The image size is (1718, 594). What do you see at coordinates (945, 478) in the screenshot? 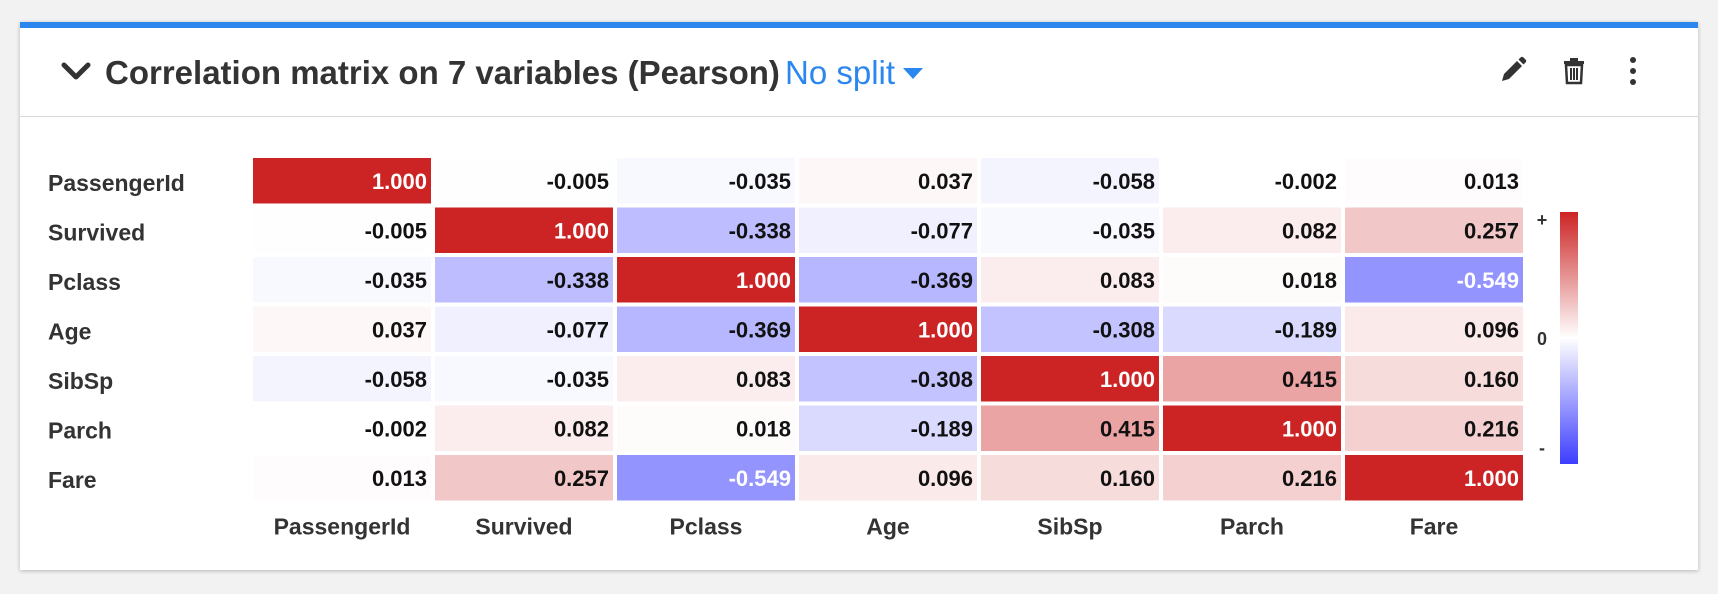
I see `cell-value: 0.096` at bounding box center [945, 478].